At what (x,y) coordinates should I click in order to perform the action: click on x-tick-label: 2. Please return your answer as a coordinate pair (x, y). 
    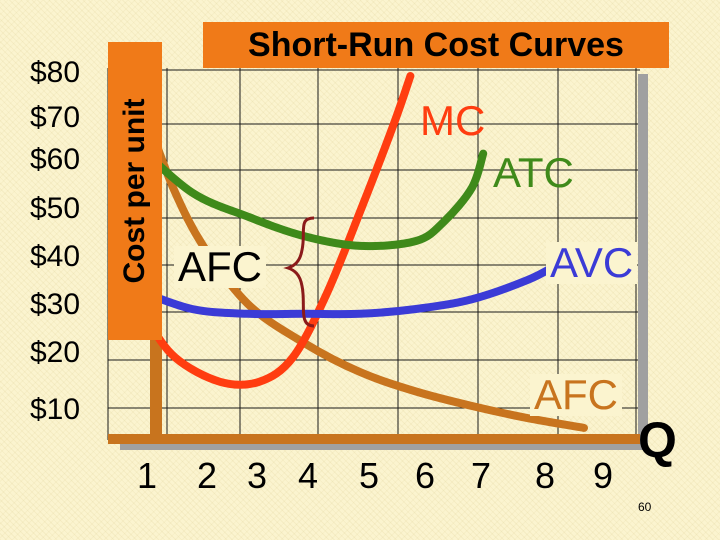
    Looking at the image, I should click on (207, 475).